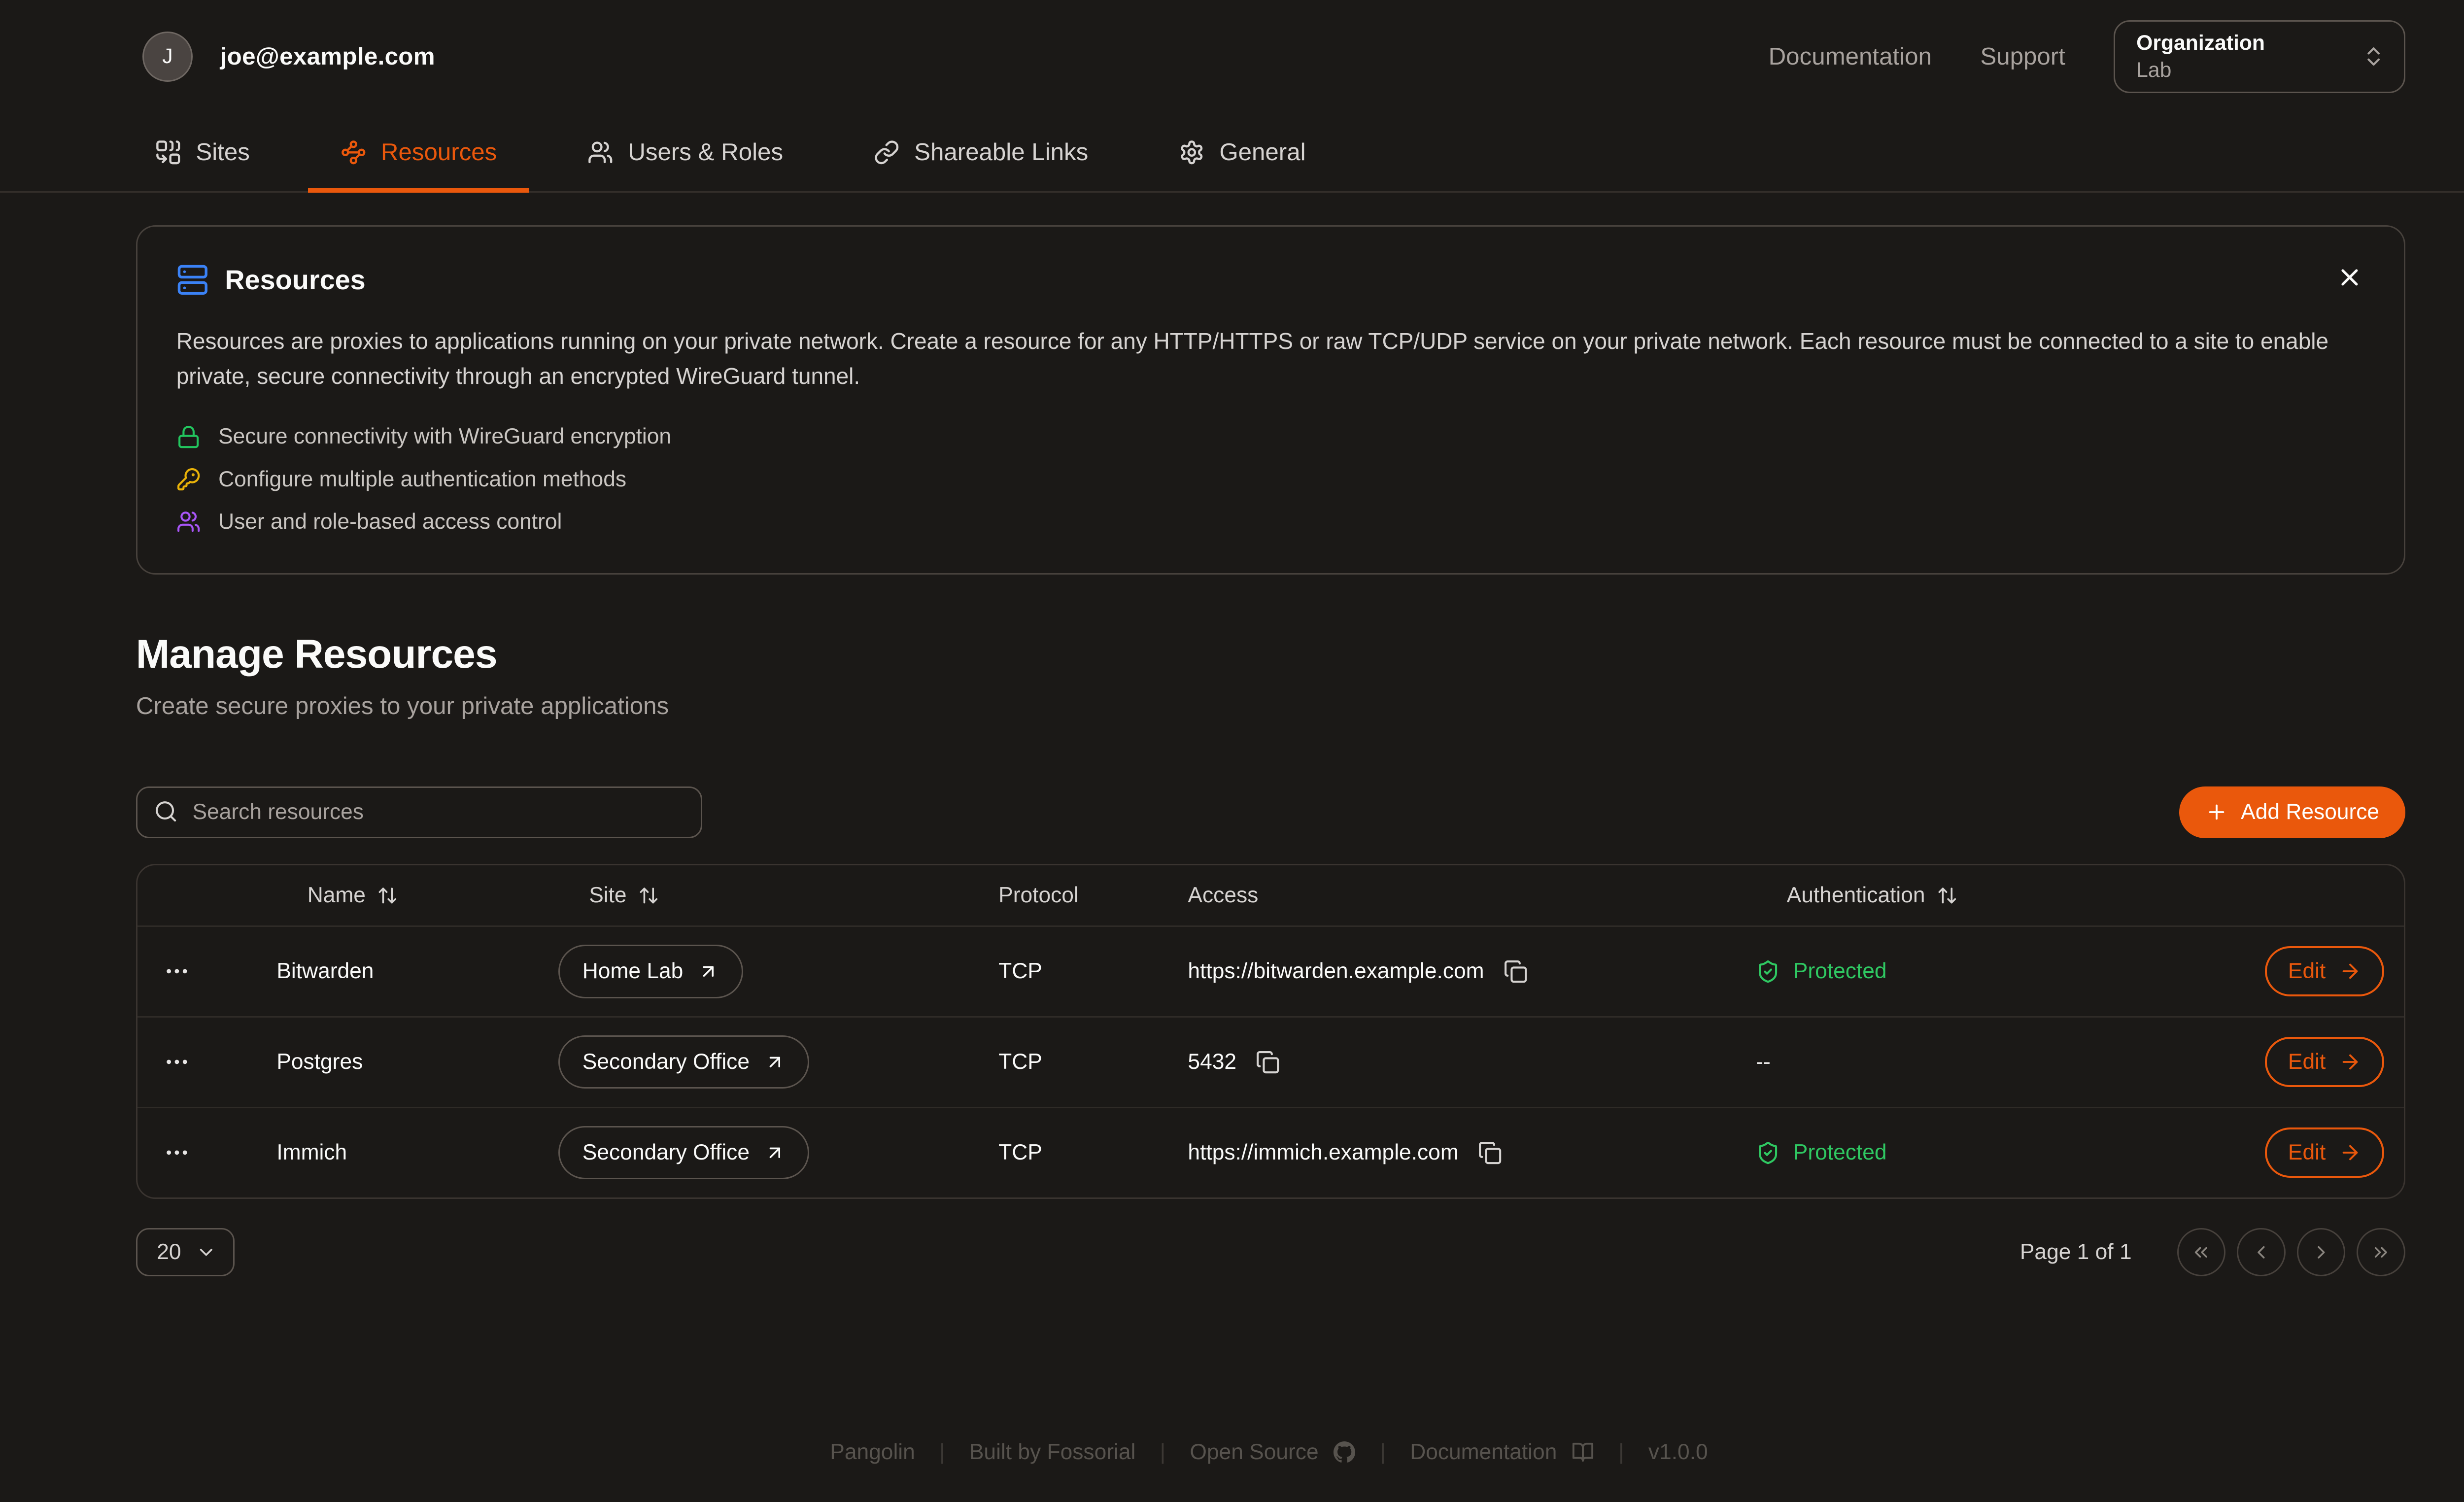 The image size is (2464, 1502). What do you see at coordinates (167, 57) in the screenshot?
I see `avatar: J` at bounding box center [167, 57].